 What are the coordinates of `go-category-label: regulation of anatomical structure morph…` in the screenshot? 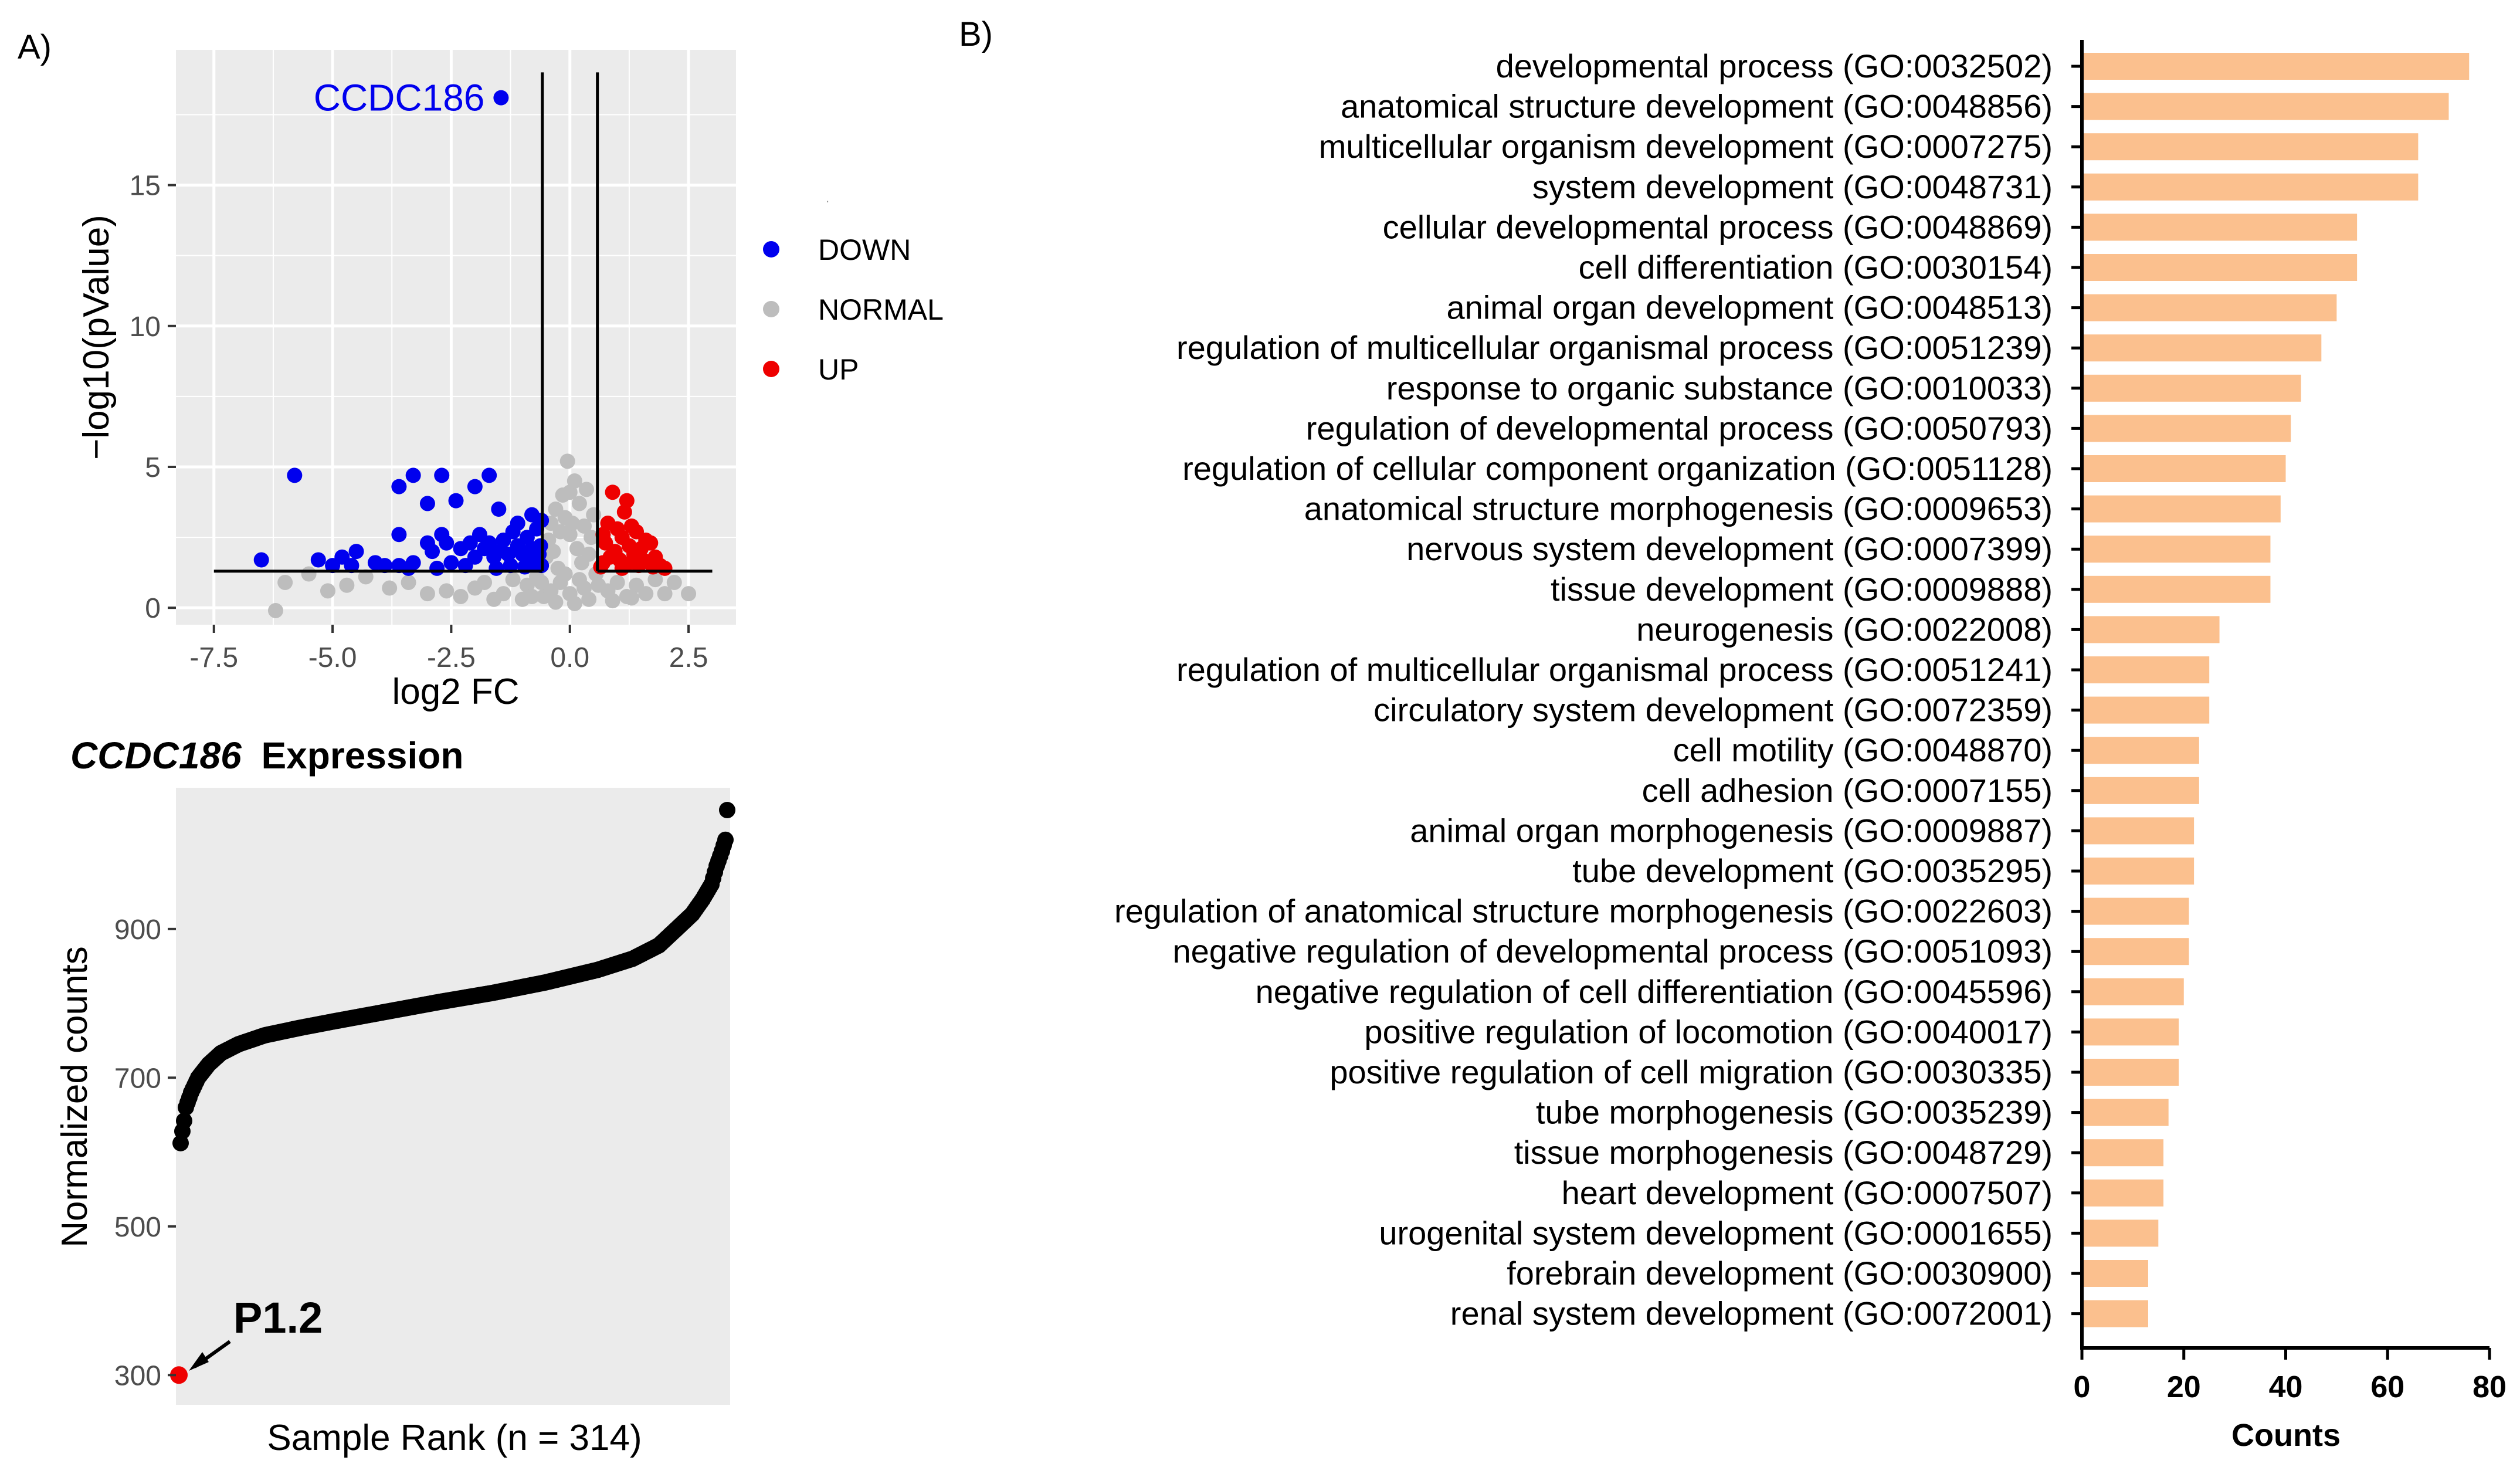 It's located at (1584, 911).